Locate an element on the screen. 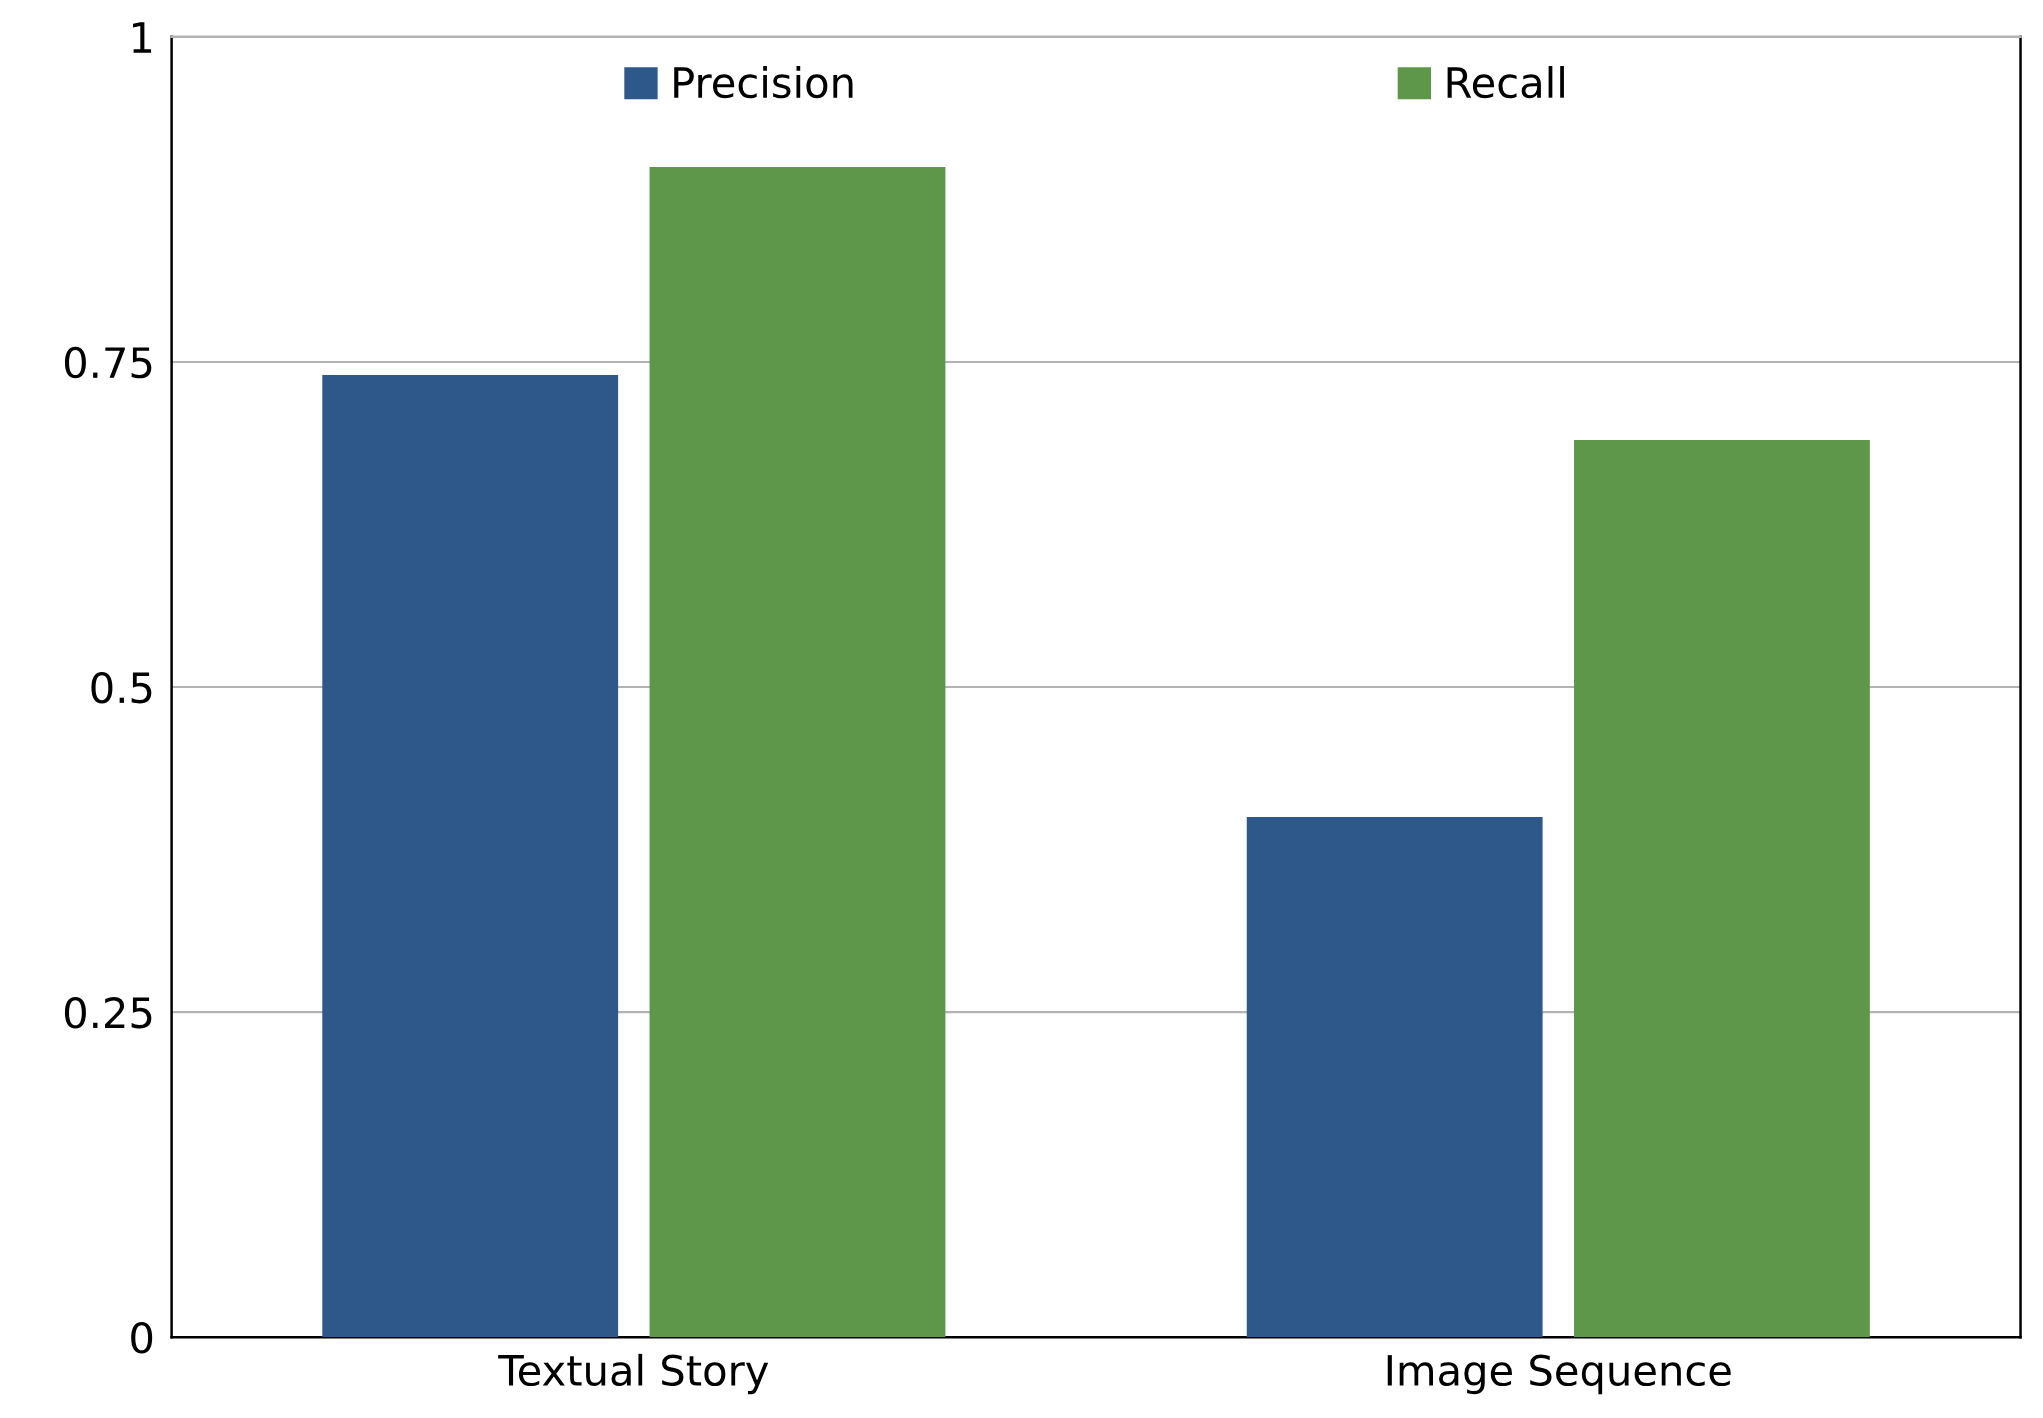 The width and height of the screenshot is (2043, 1418). legend-label: Precision is located at coordinates (763, 82).